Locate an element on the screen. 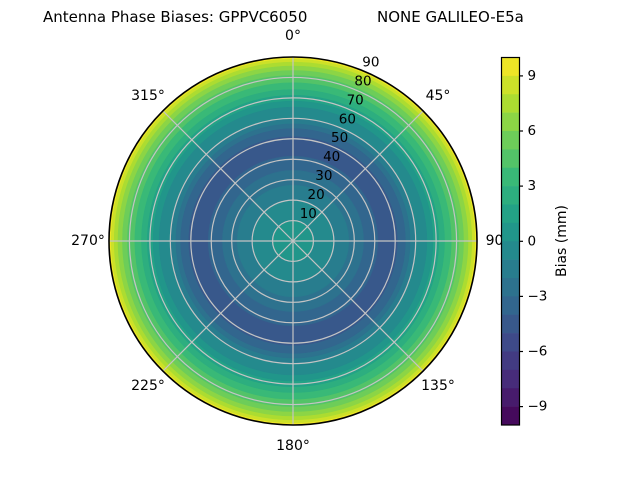 Image resolution: width=640 pixels, height=480 pixels. colorbar-axis-label: Bias (mm) is located at coordinates (562, 241).